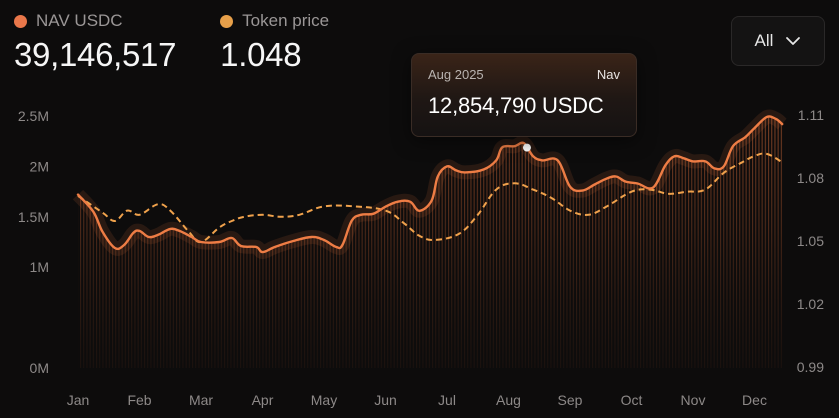 Image resolution: width=839 pixels, height=418 pixels. Describe the element at coordinates (201, 400) in the screenshot. I see `x-tick-label: Mar` at that location.